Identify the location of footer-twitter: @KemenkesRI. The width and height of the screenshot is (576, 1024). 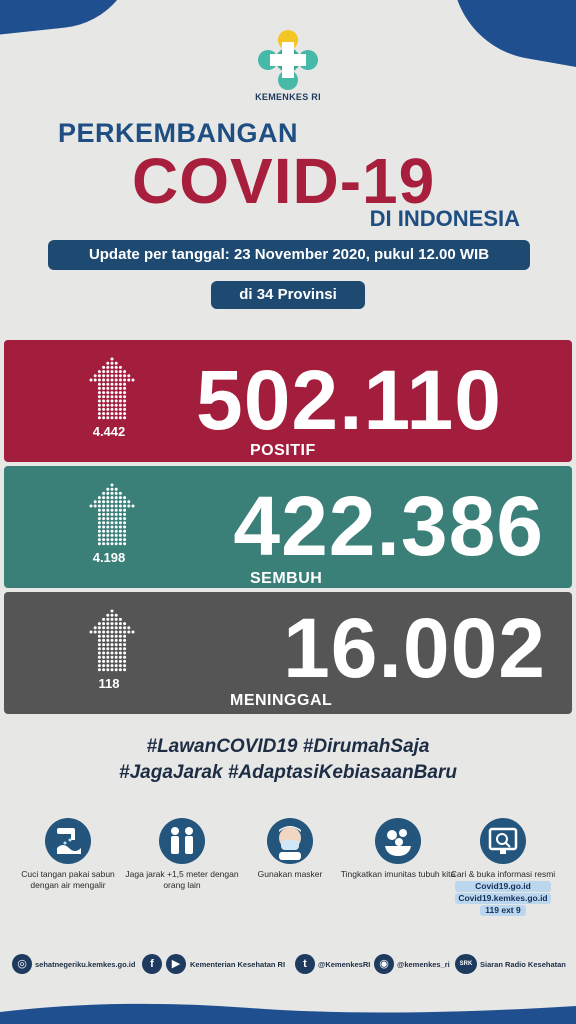
(344, 964).